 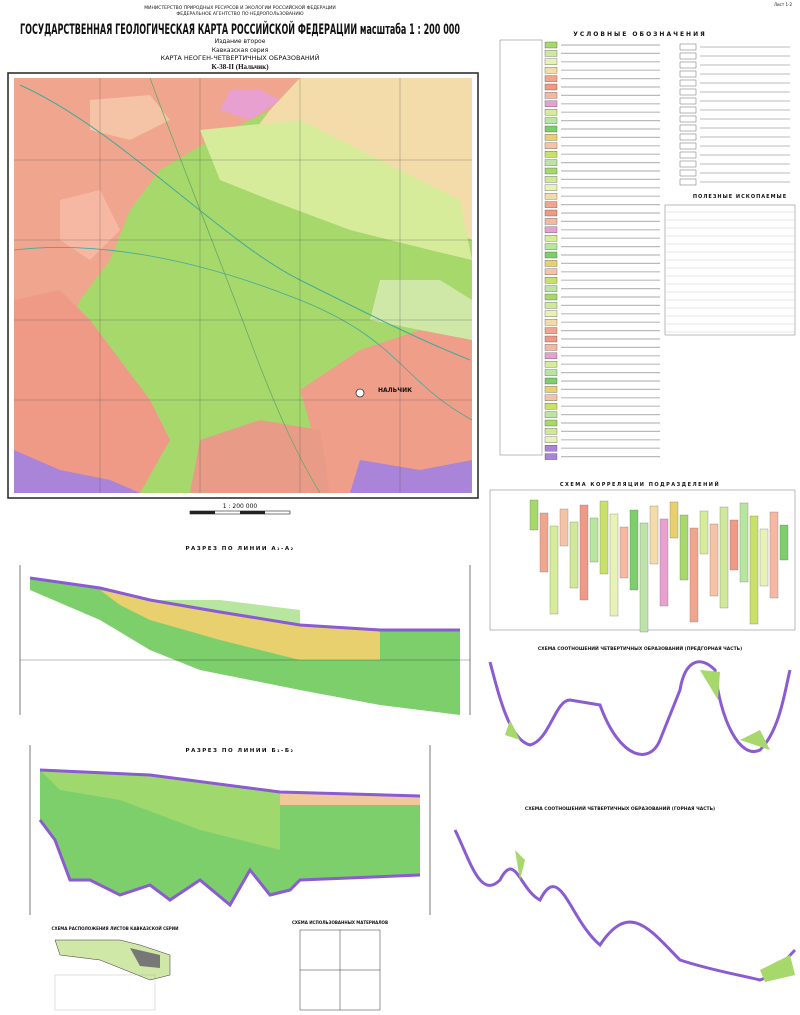 I want to click on mountains-deposits, so click(x=655, y=916).